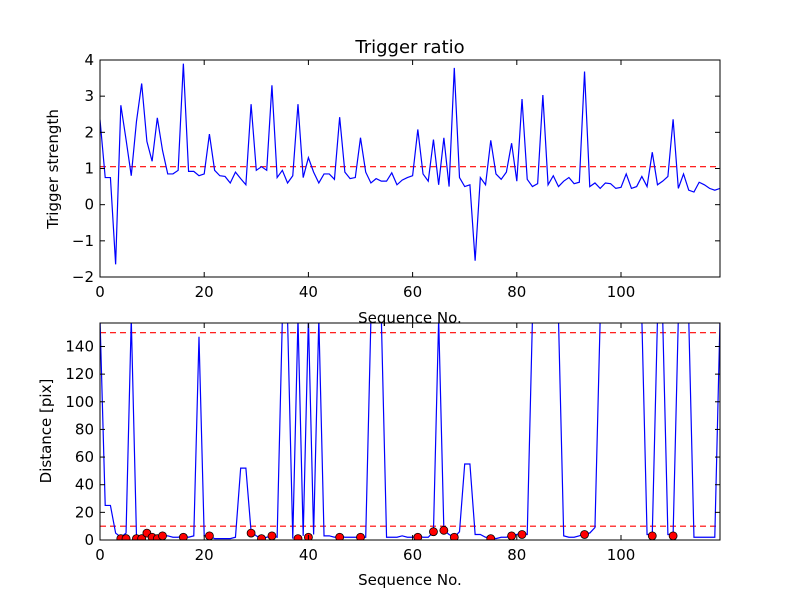 Image resolution: width=800 pixels, height=600 pixels. What do you see at coordinates (53, 169) in the screenshot?
I see `y-axis-label-top: Trigger strength` at bounding box center [53, 169].